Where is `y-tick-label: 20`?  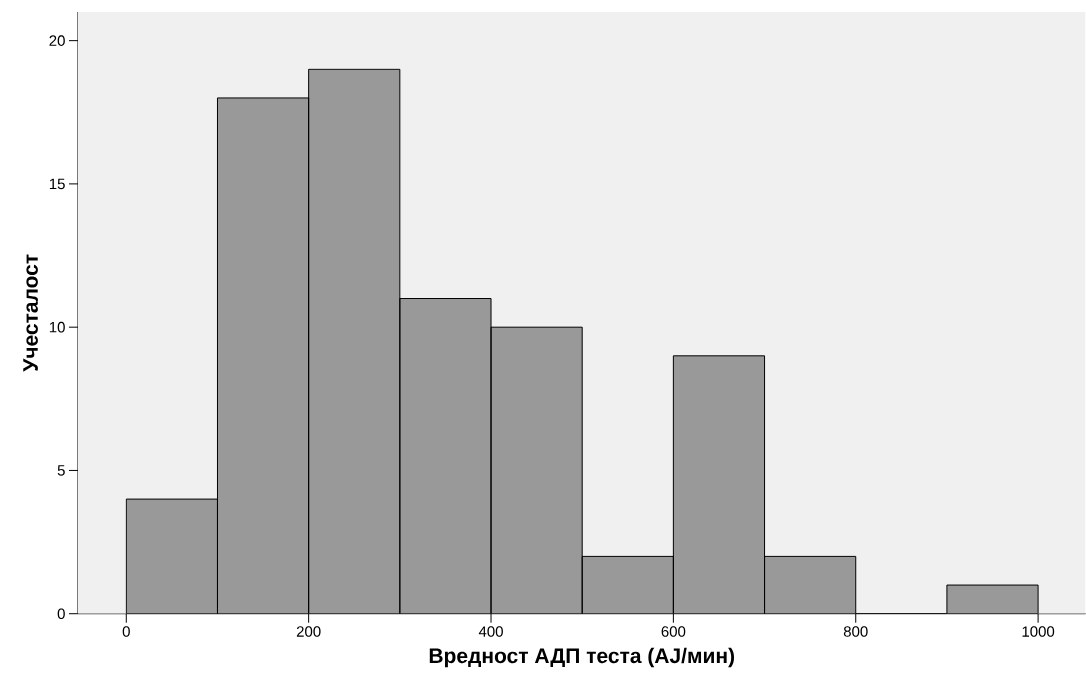 y-tick-label: 20 is located at coordinates (57, 41).